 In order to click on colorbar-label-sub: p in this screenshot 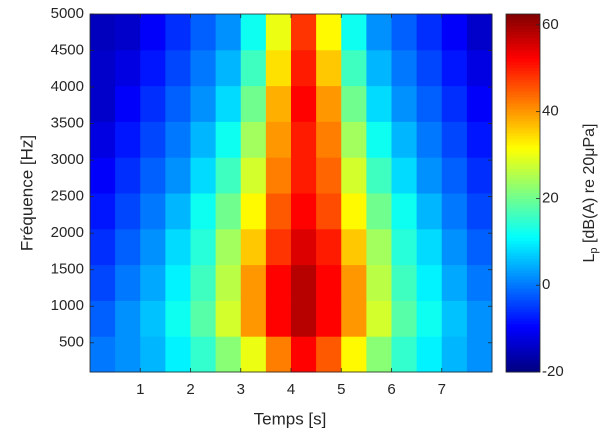, I will do `click(594, 250)`.